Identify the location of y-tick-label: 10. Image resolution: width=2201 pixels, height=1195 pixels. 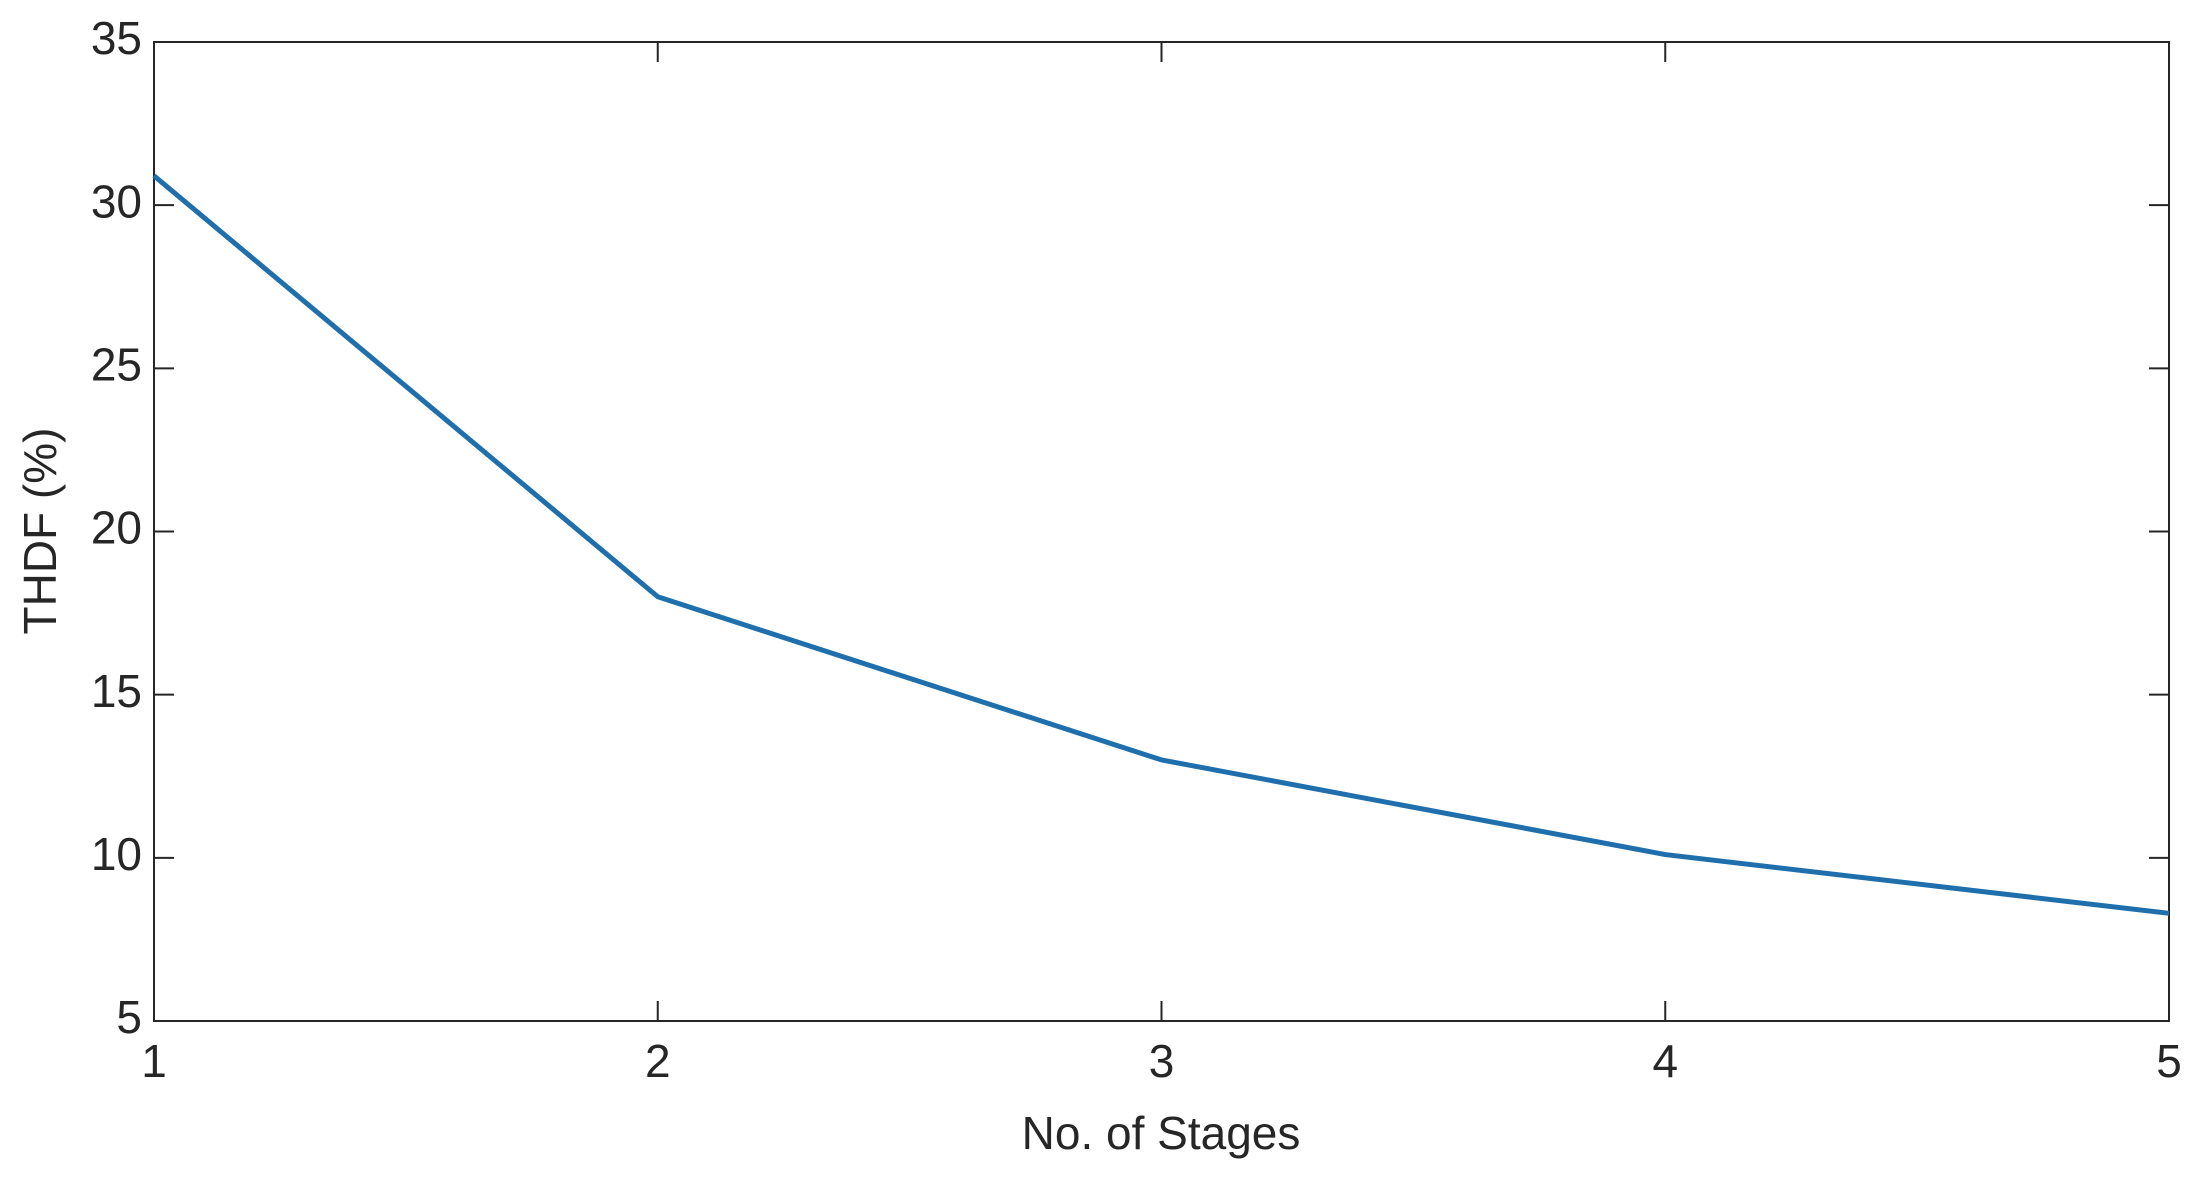
(116, 854).